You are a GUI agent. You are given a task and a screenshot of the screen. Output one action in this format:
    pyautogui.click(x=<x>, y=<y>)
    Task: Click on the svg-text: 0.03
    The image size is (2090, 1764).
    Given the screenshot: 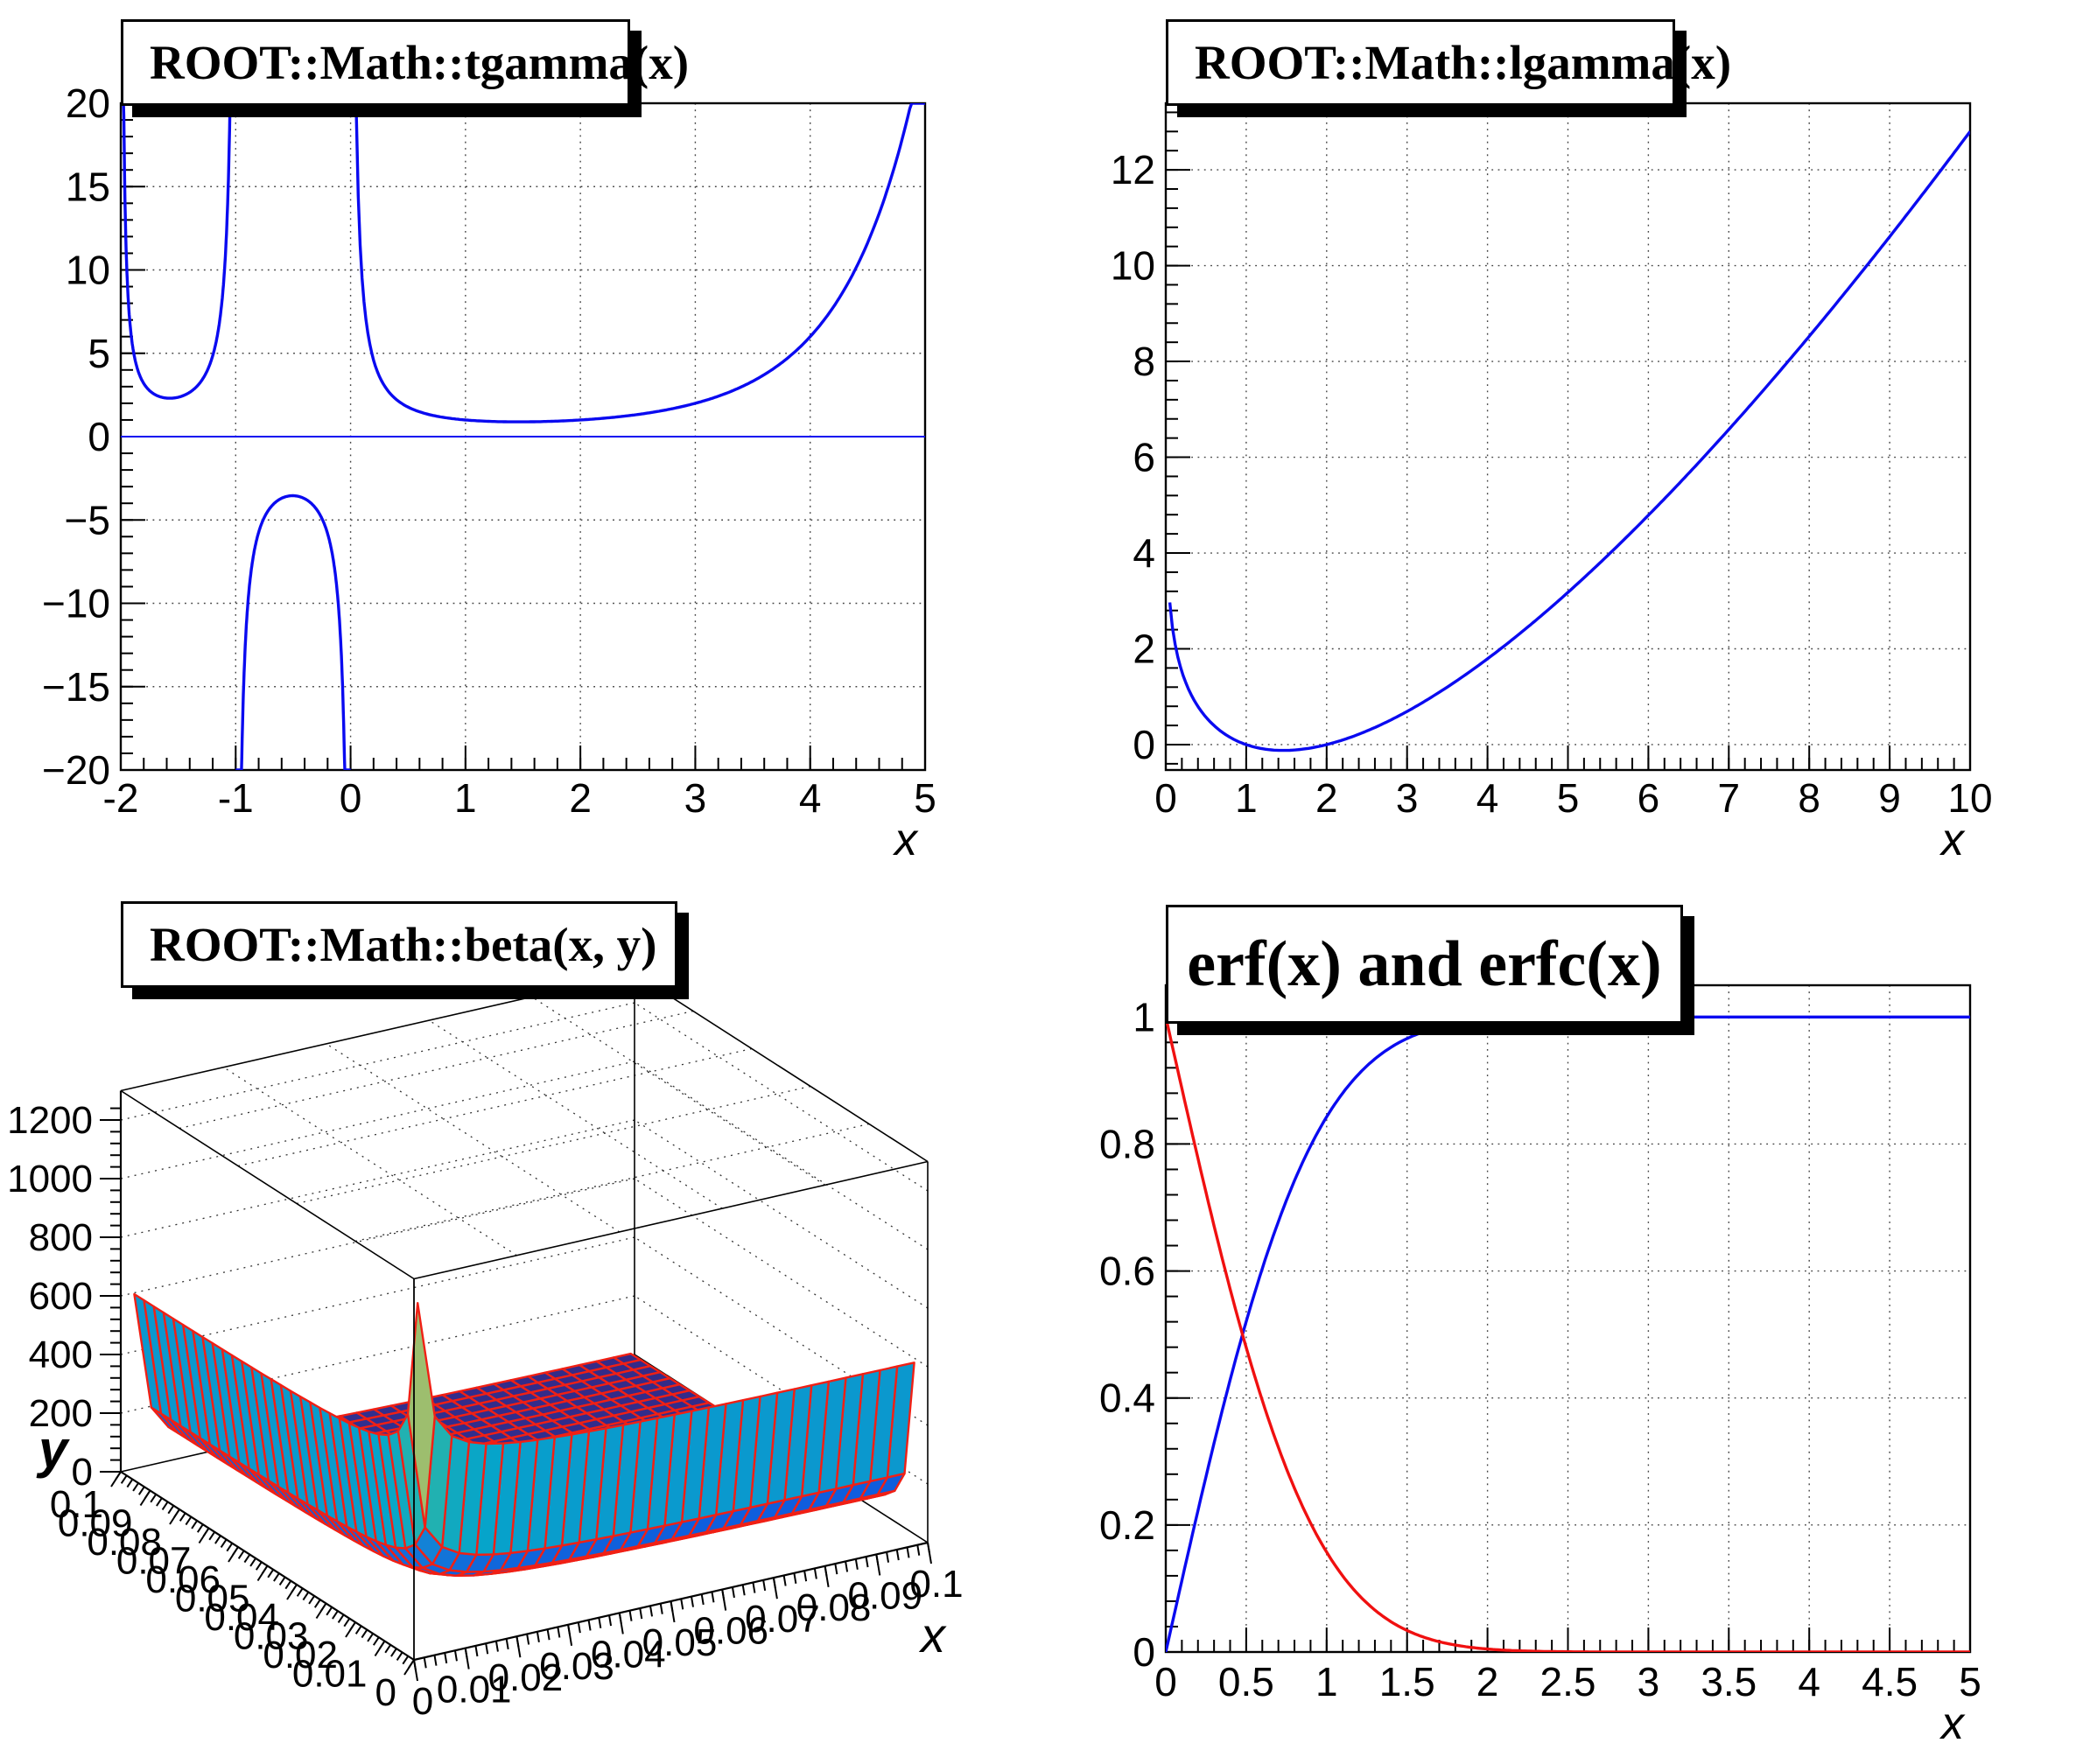 What is the action you would take?
    pyautogui.click(x=272, y=1636)
    